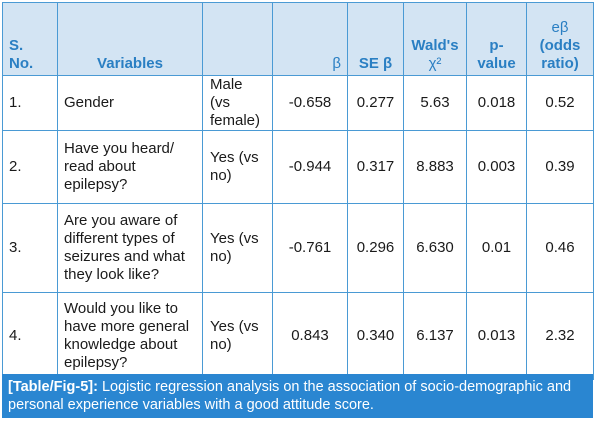 The height and width of the screenshot is (421, 596). I want to click on cell-se: 0.296, so click(375, 248).